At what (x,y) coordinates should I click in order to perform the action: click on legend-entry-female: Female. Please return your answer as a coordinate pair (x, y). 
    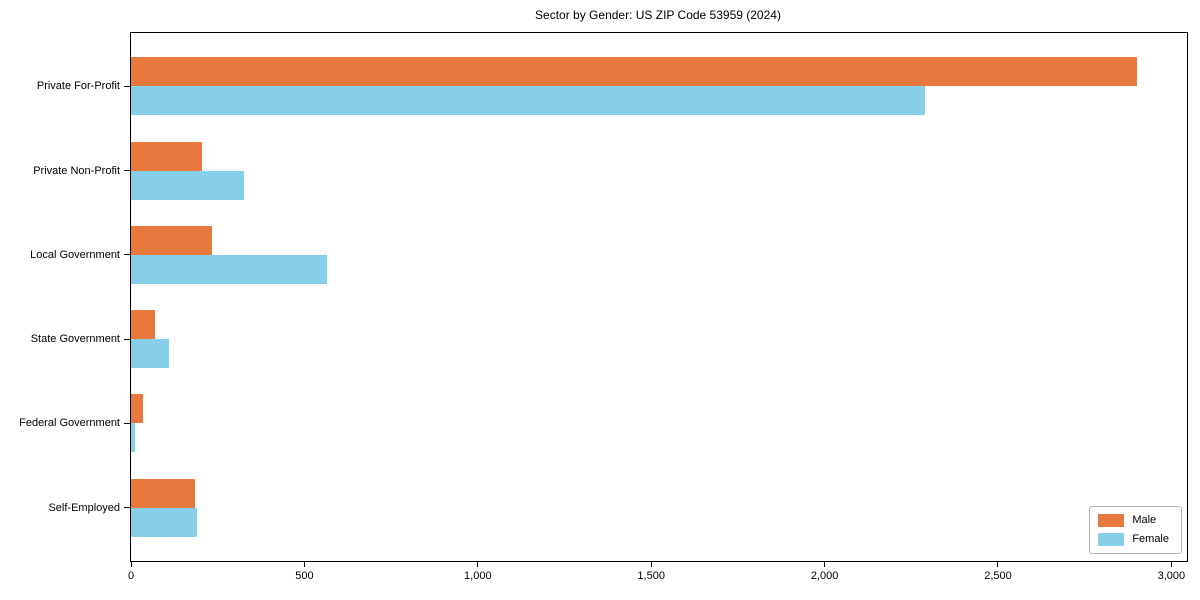
    Looking at the image, I should click on (1133, 539).